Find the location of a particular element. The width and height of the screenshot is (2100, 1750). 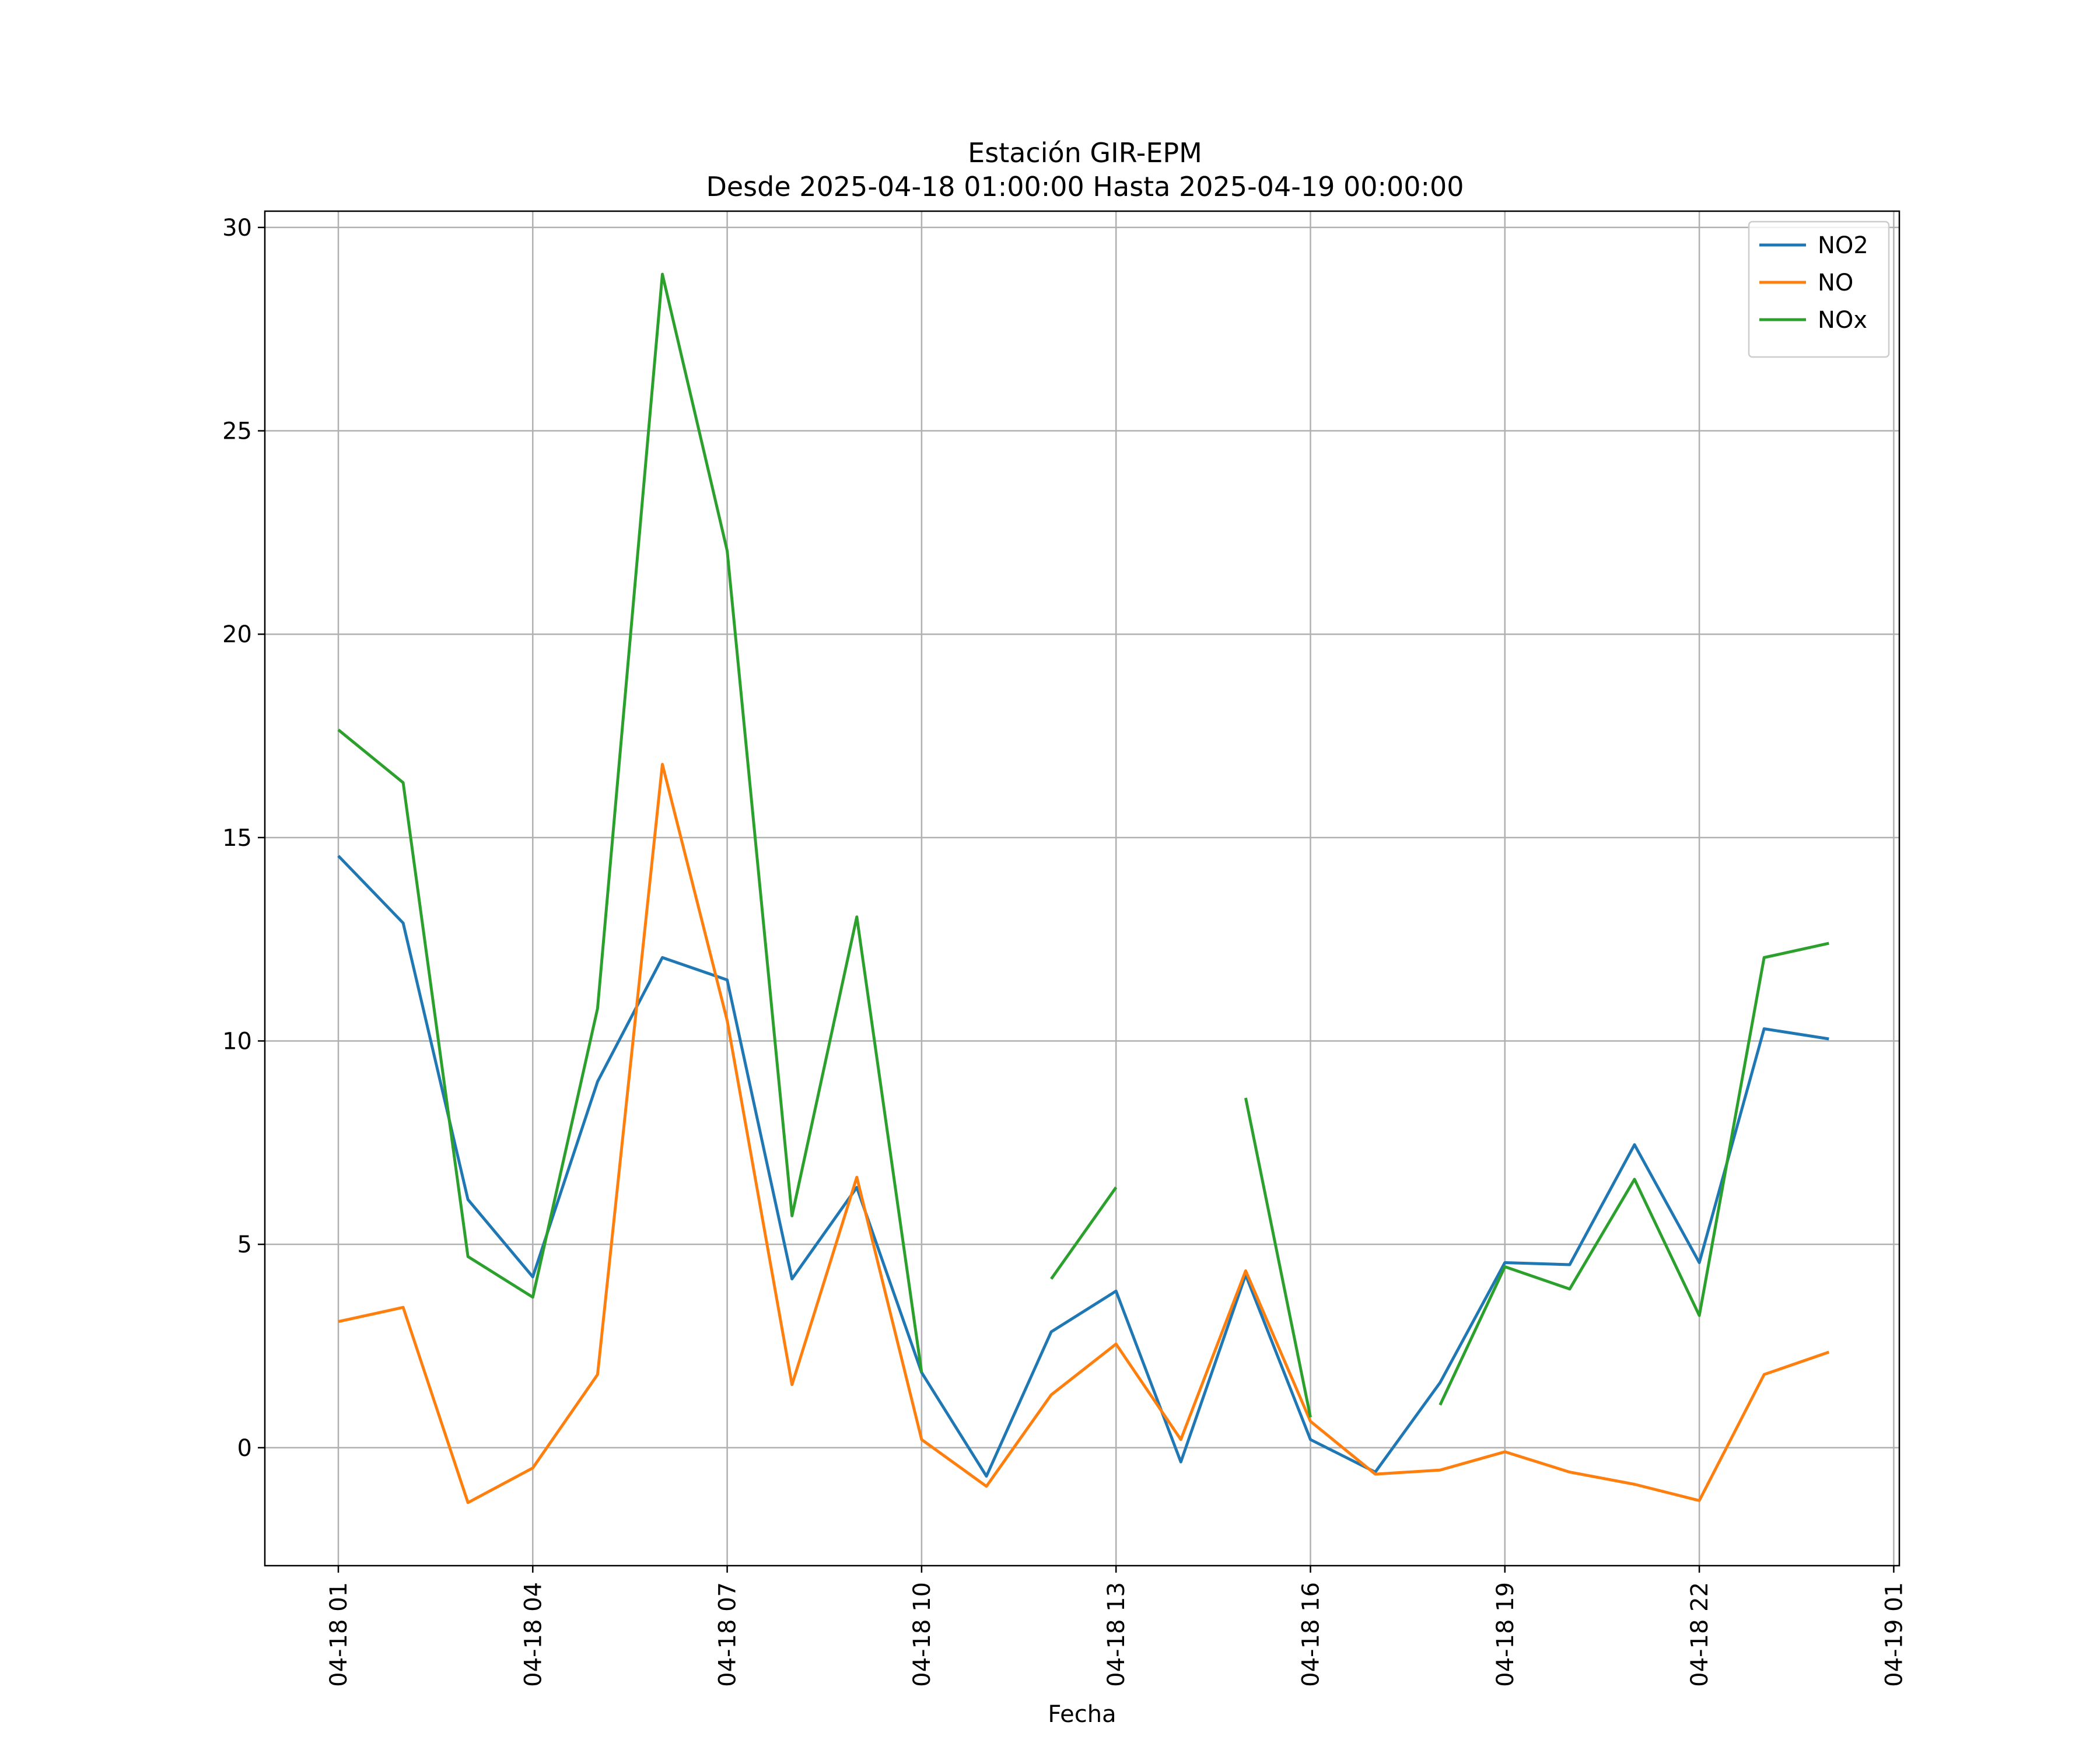

x-tick-label: 04-19 01 is located at coordinates (1894, 1634).